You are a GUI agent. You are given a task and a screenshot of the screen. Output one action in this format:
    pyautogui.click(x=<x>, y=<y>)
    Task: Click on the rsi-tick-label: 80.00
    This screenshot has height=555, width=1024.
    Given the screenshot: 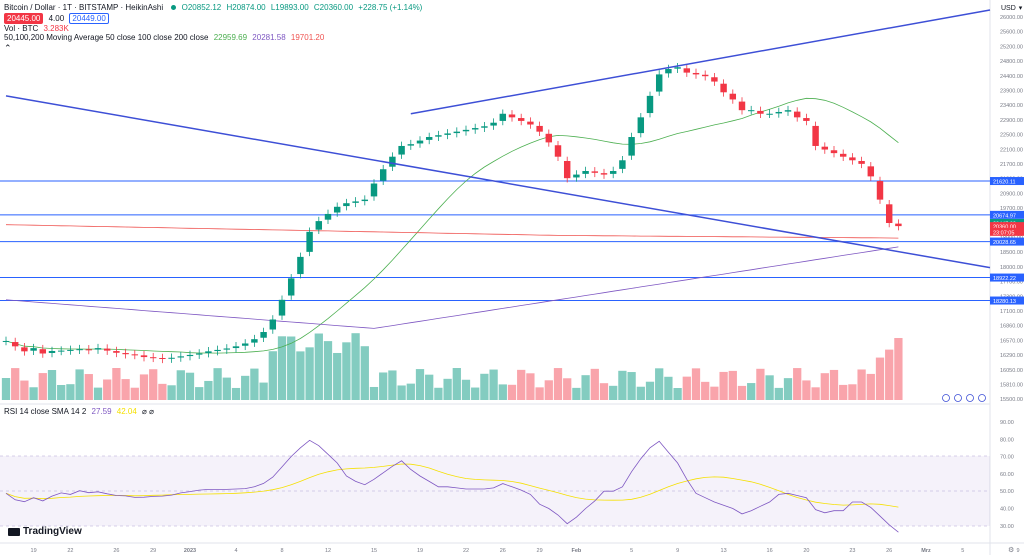 What is the action you would take?
    pyautogui.click(x=1007, y=440)
    